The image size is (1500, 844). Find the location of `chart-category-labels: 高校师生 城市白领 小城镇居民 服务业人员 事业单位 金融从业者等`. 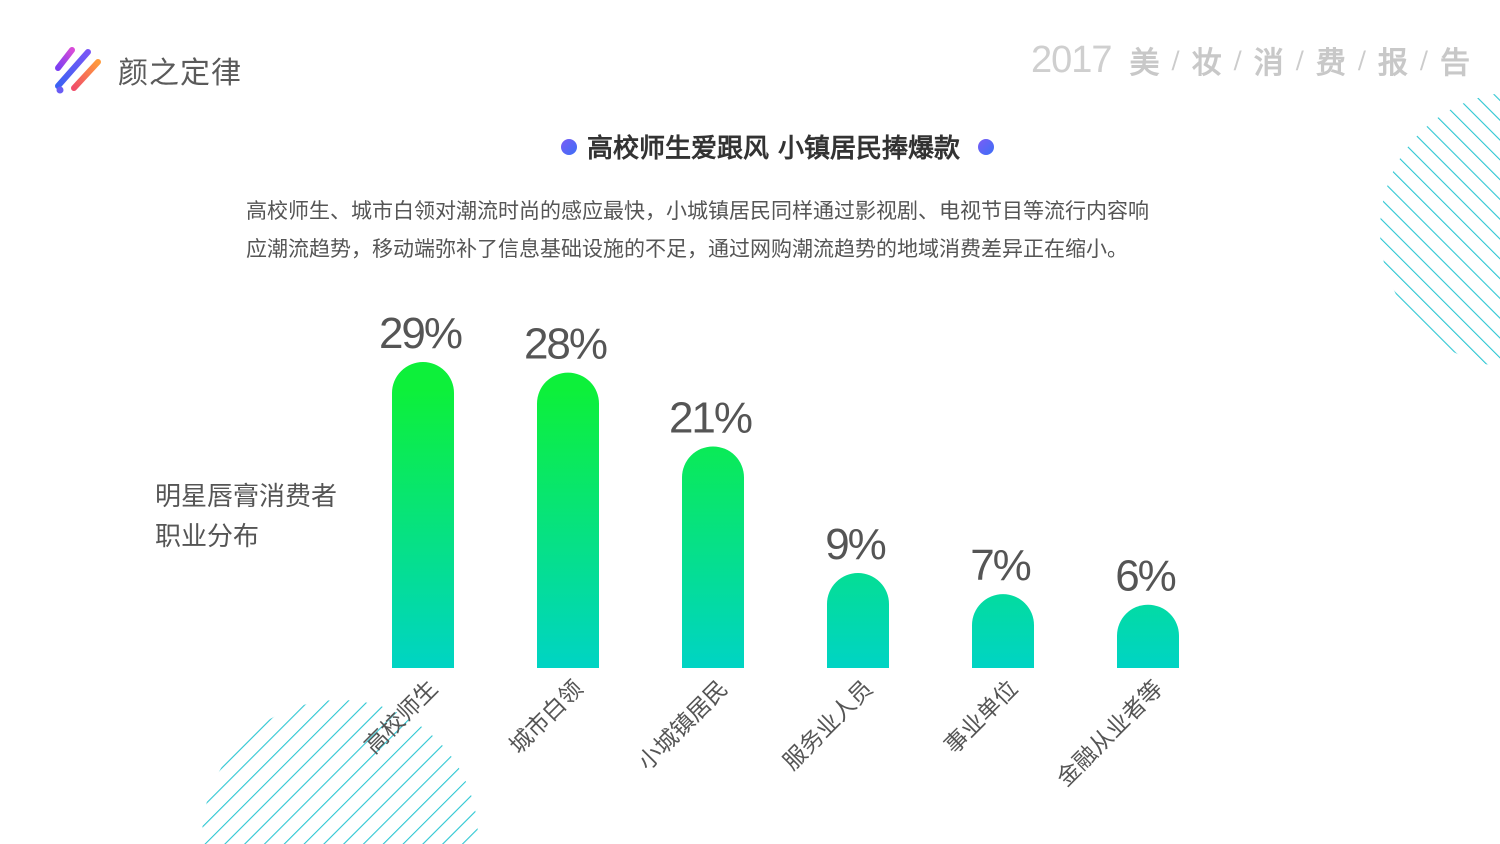

chart-category-labels: 高校师生 城市白领 小城镇居民 服务业人员 事业单位 金融从业者等 is located at coordinates (764, 734).